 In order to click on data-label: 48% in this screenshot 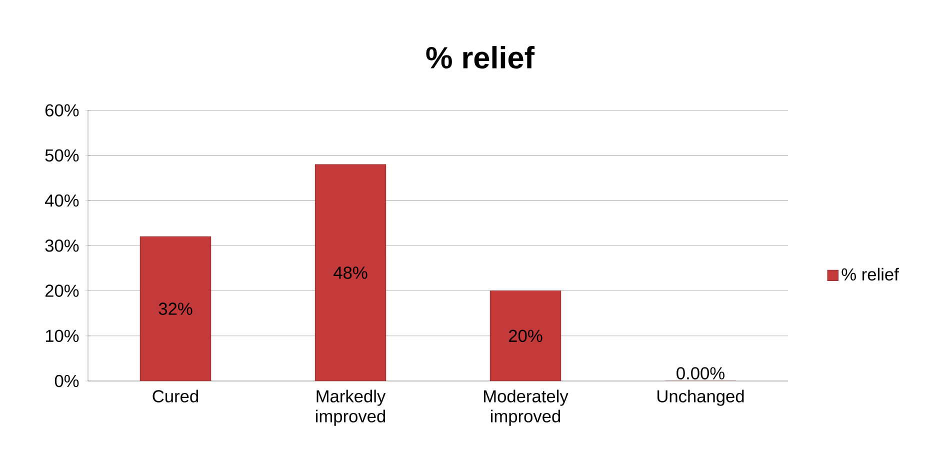, I will do `click(351, 272)`.